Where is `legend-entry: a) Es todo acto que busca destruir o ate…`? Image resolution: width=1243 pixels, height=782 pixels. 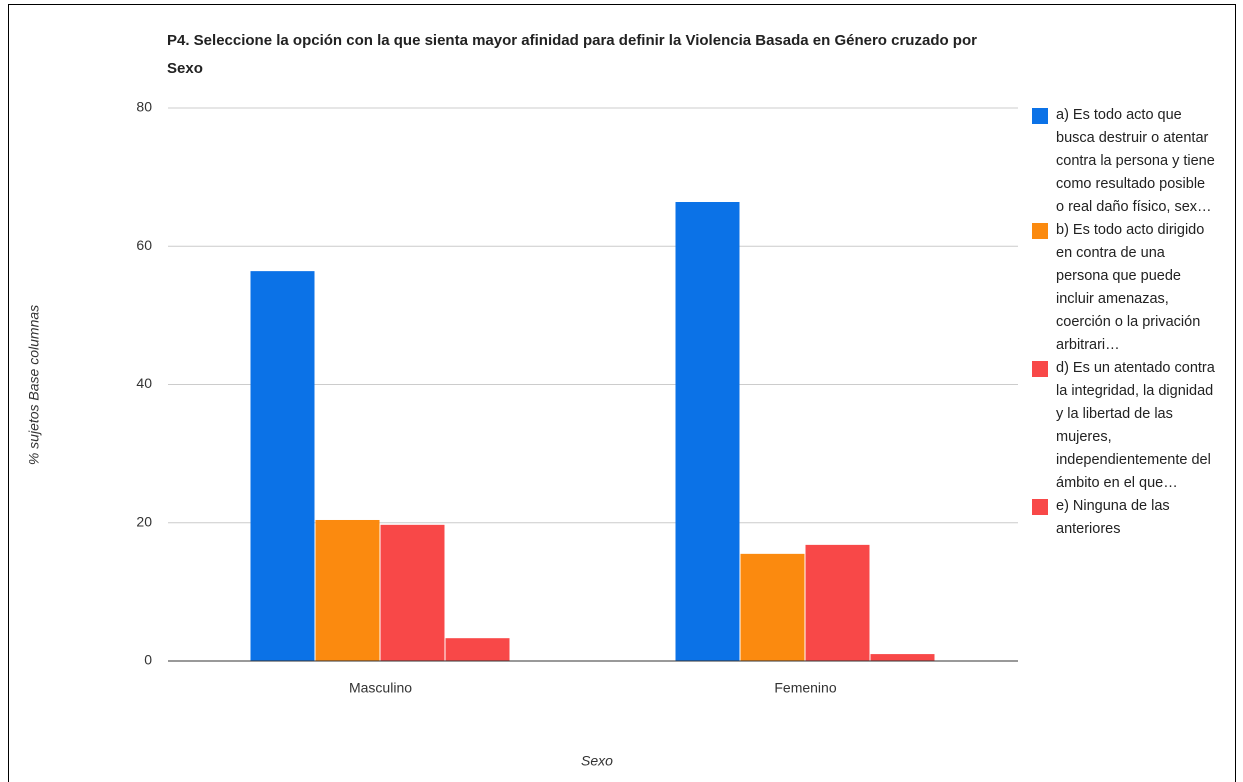
legend-entry: a) Es todo acto que busca destruir o ate… is located at coordinates (1127, 161).